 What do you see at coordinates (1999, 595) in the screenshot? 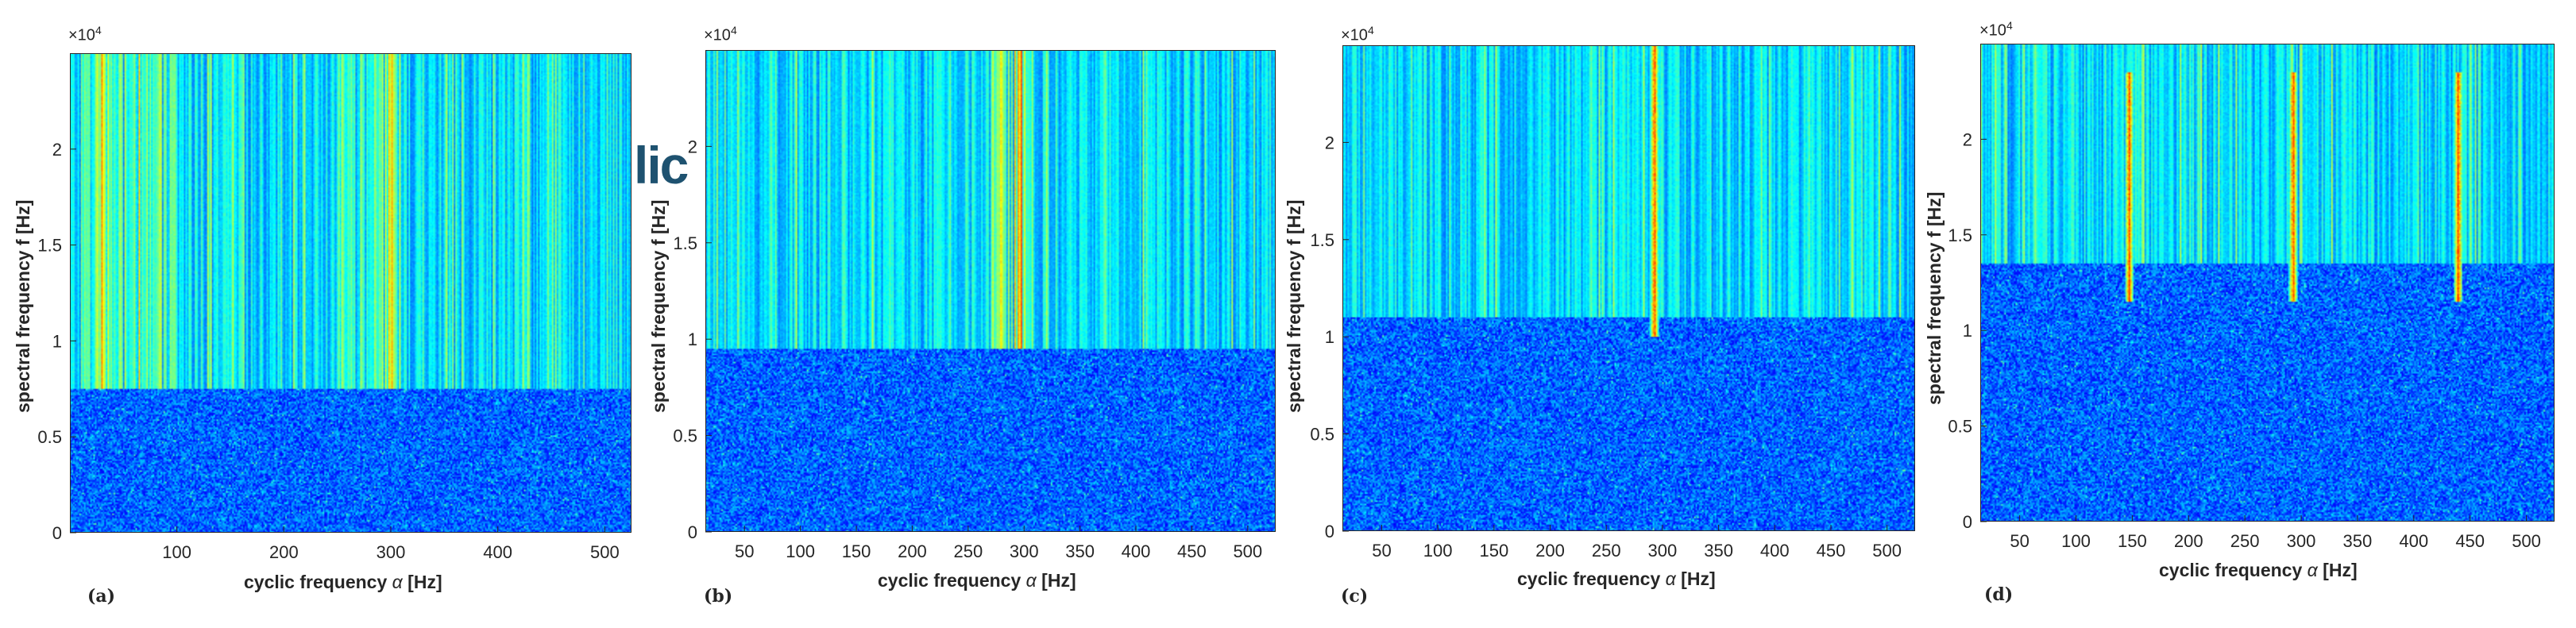
I see `panel-label: (d)` at bounding box center [1999, 595].